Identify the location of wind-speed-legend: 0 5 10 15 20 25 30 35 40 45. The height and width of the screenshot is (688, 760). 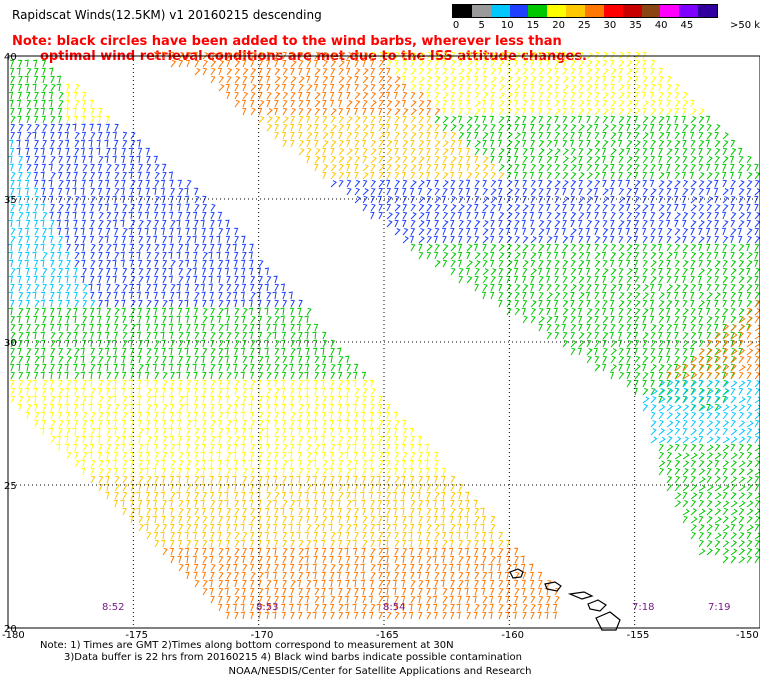
(585, 18).